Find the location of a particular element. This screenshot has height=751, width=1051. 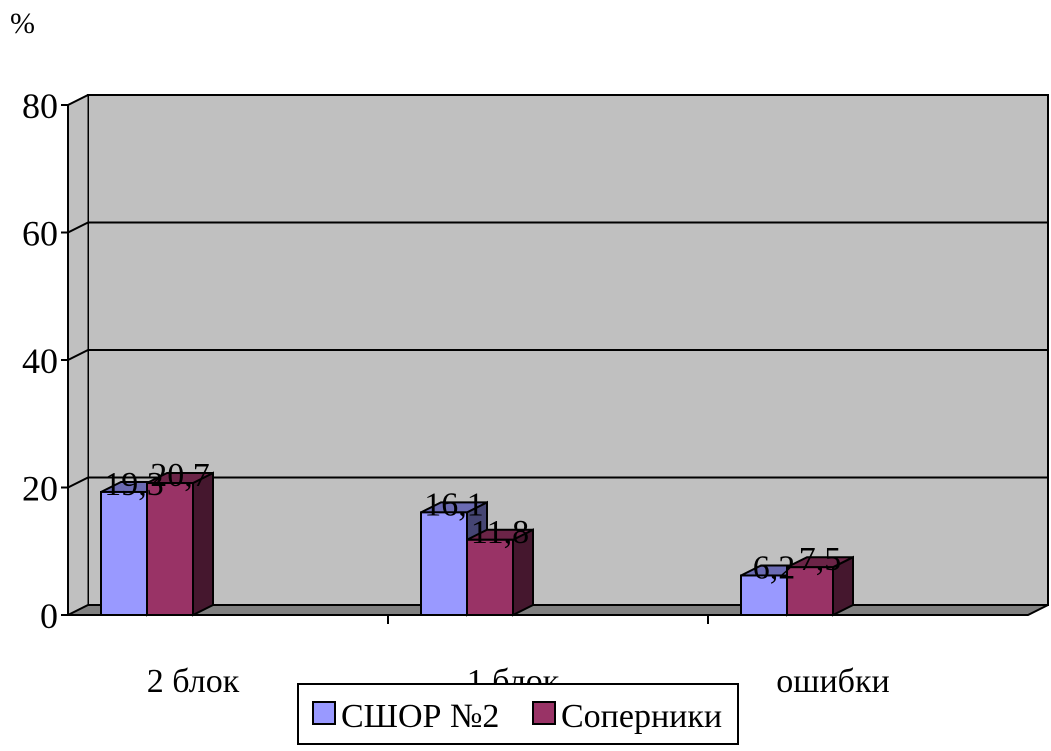

y-axis-unit: % is located at coordinates (22, 23).